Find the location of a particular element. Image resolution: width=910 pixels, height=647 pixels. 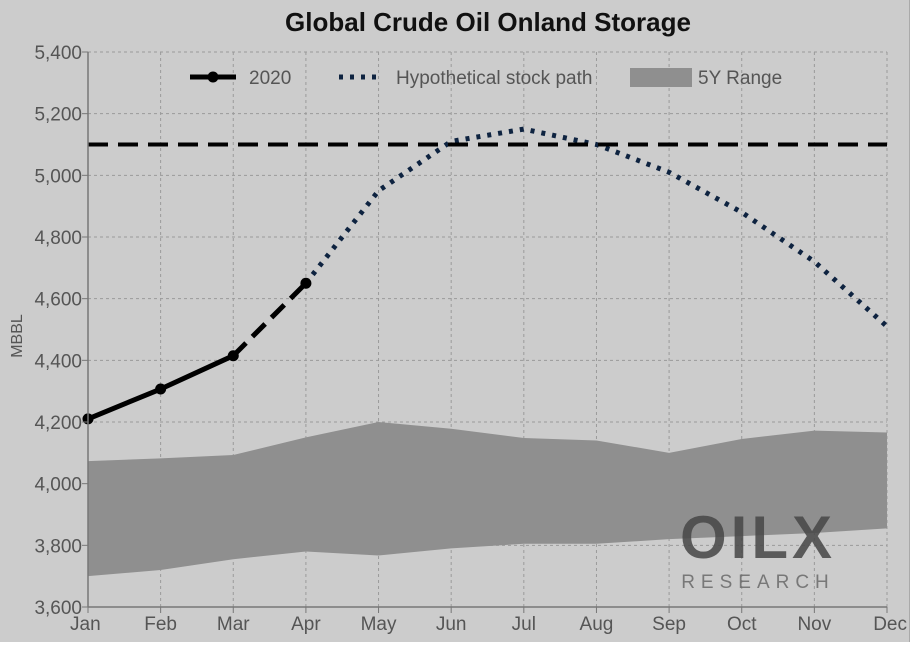

chart-legend: 2020 Hypothetical stock path 5Y Range is located at coordinates (486, 78).